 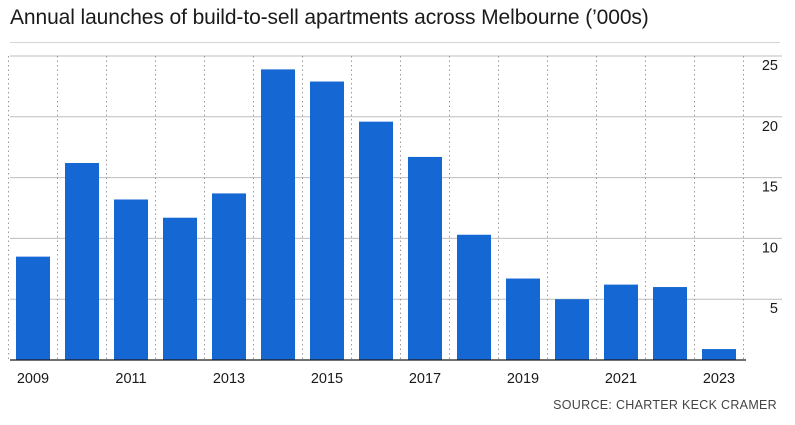 I want to click on y-tick-label: 5, so click(x=774, y=309).